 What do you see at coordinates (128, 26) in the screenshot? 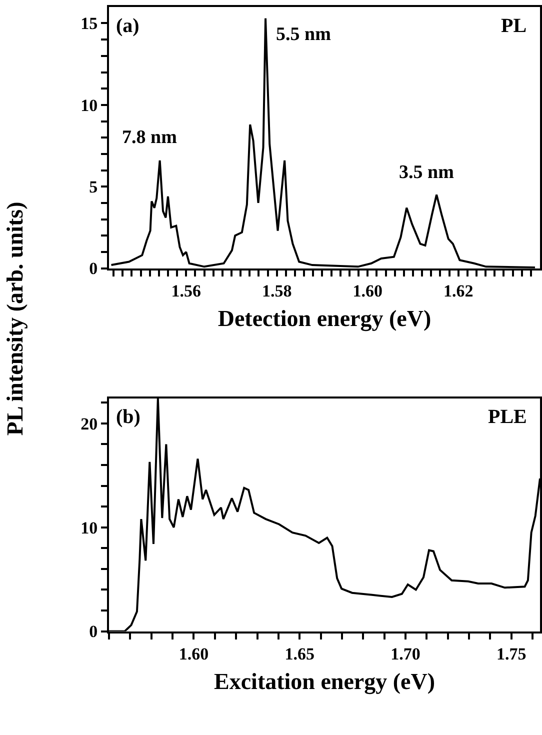
I see `annotation: (a)` at bounding box center [128, 26].